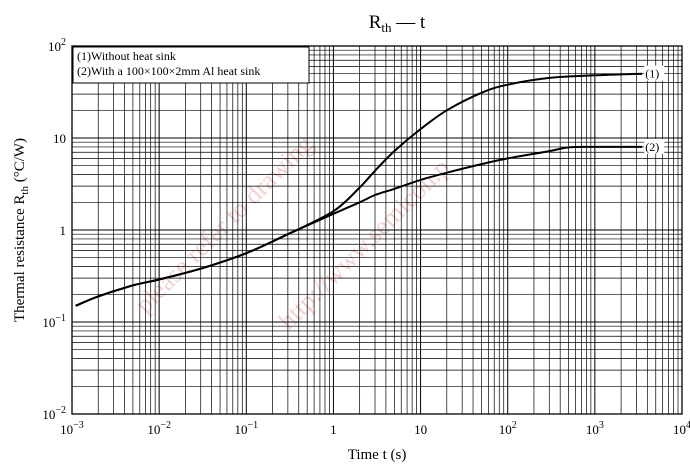 This screenshot has height=468, width=690. I want to click on y-axis-title-sub: th, so click(25, 190).